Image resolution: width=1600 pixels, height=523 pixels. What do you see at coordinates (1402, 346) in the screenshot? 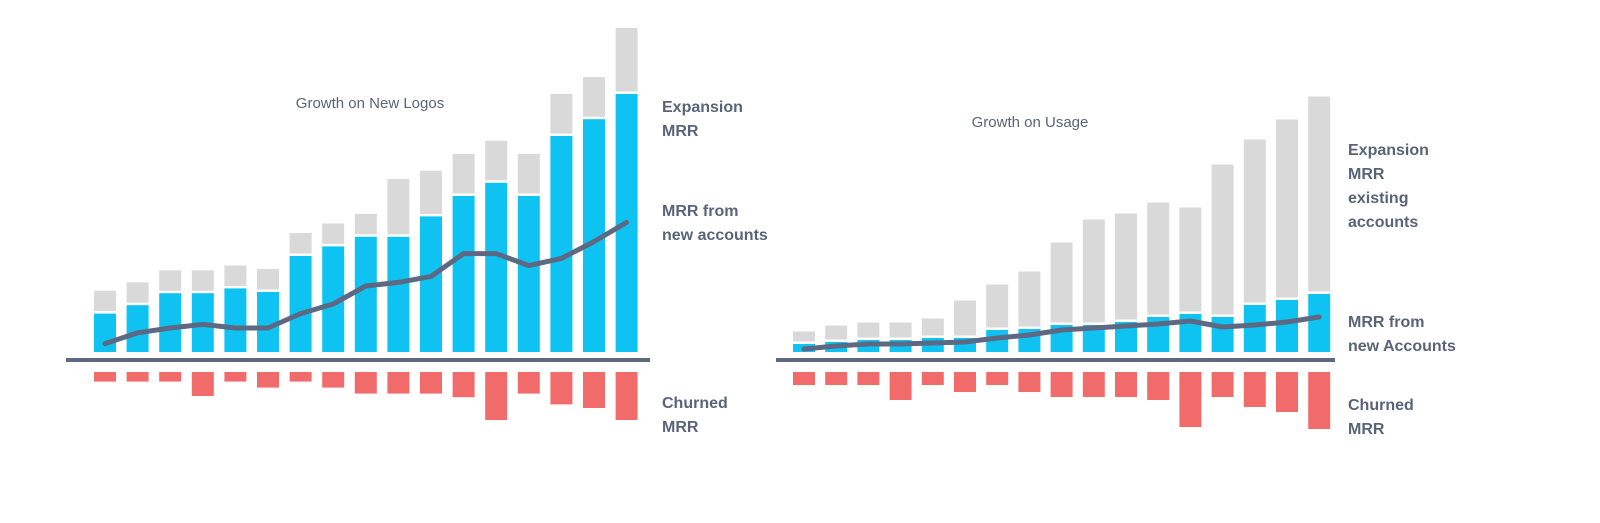
I see `series-label-line: new Accounts` at bounding box center [1402, 346].